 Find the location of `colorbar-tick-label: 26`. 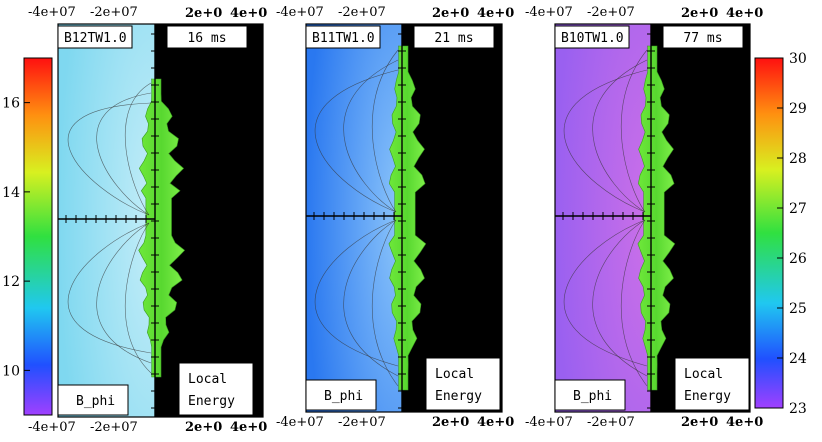

colorbar-tick-label: 26 is located at coordinates (798, 259).